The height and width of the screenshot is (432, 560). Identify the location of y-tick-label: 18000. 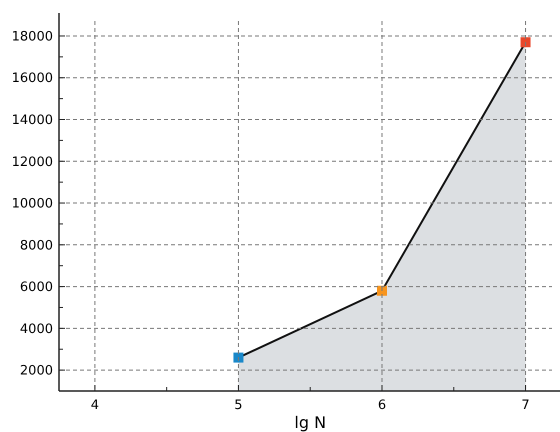
(32, 36).